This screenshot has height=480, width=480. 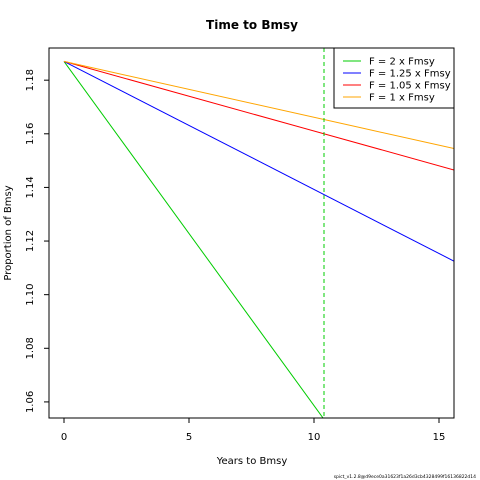 I want to click on x-axis-label: Years to Bmsy, so click(x=252, y=461).